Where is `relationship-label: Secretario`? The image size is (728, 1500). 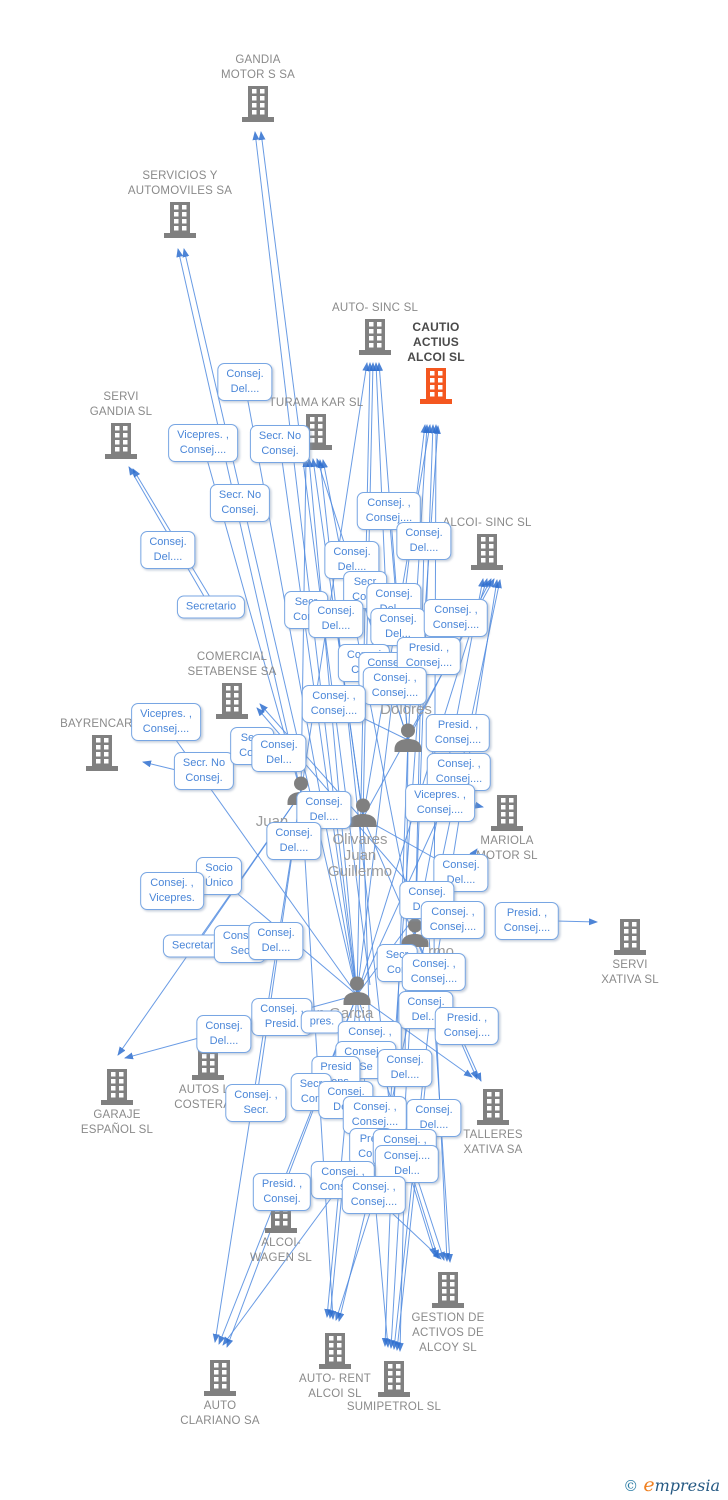
relationship-label: Secretario is located at coordinates (211, 607).